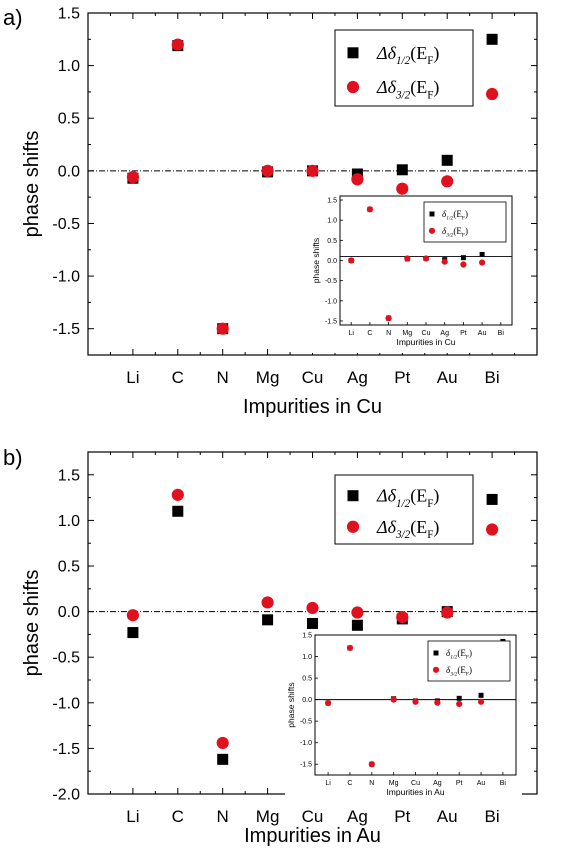 The image size is (570, 850). What do you see at coordinates (331, 321) in the screenshot?
I see `inset-y-tick-label: -1.5` at bounding box center [331, 321].